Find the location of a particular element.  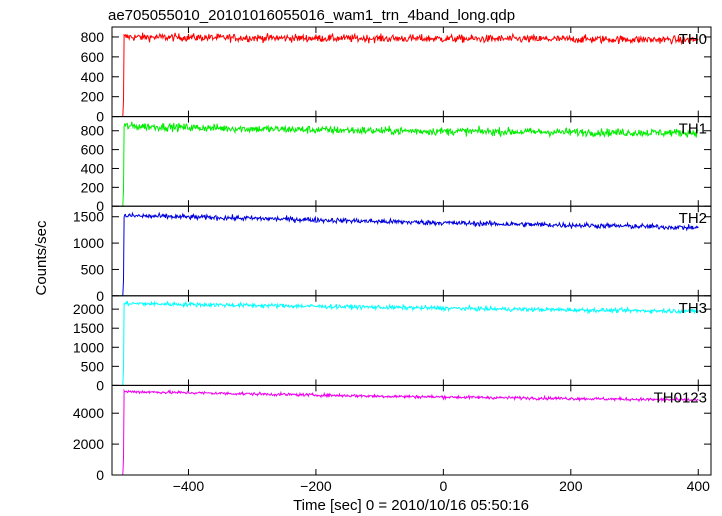

panel-label-th3: TH3 is located at coordinates (693, 308).